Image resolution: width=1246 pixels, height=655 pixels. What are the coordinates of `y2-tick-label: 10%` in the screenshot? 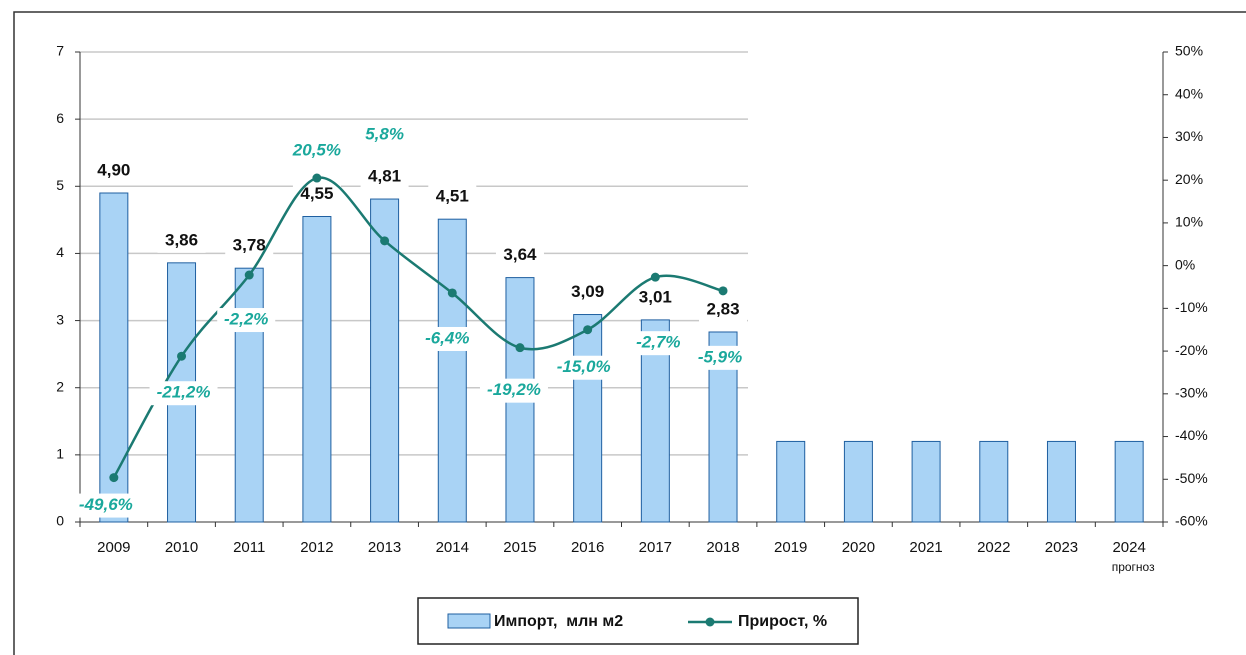 It's located at (1189, 222).